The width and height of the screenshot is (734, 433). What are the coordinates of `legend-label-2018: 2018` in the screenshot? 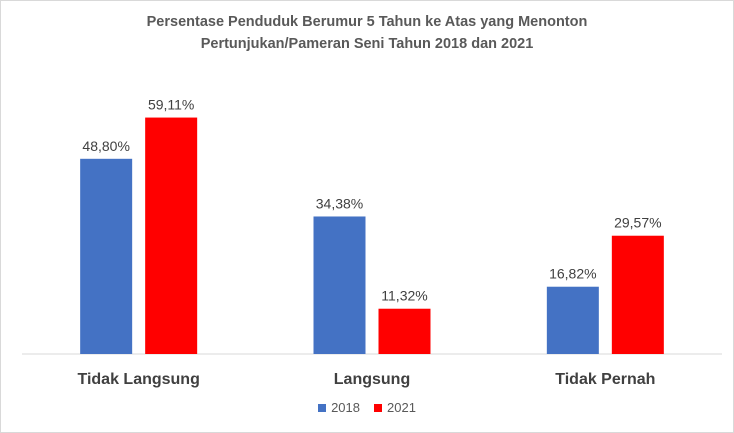 It's located at (345, 407).